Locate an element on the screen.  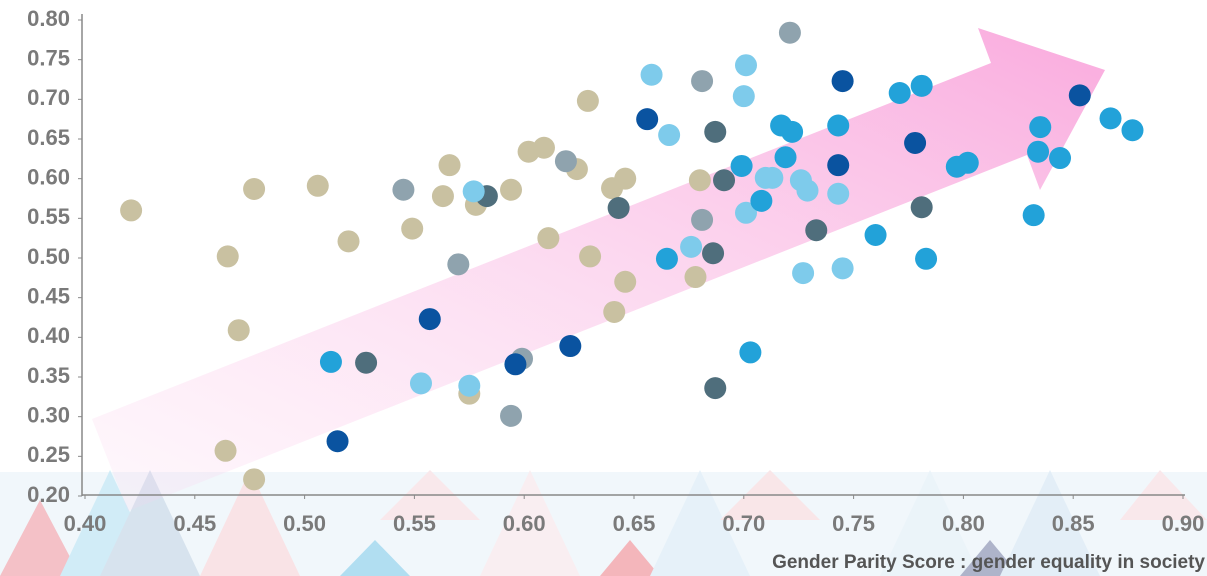
y-tick-label: 0.80 is located at coordinates (48, 18).